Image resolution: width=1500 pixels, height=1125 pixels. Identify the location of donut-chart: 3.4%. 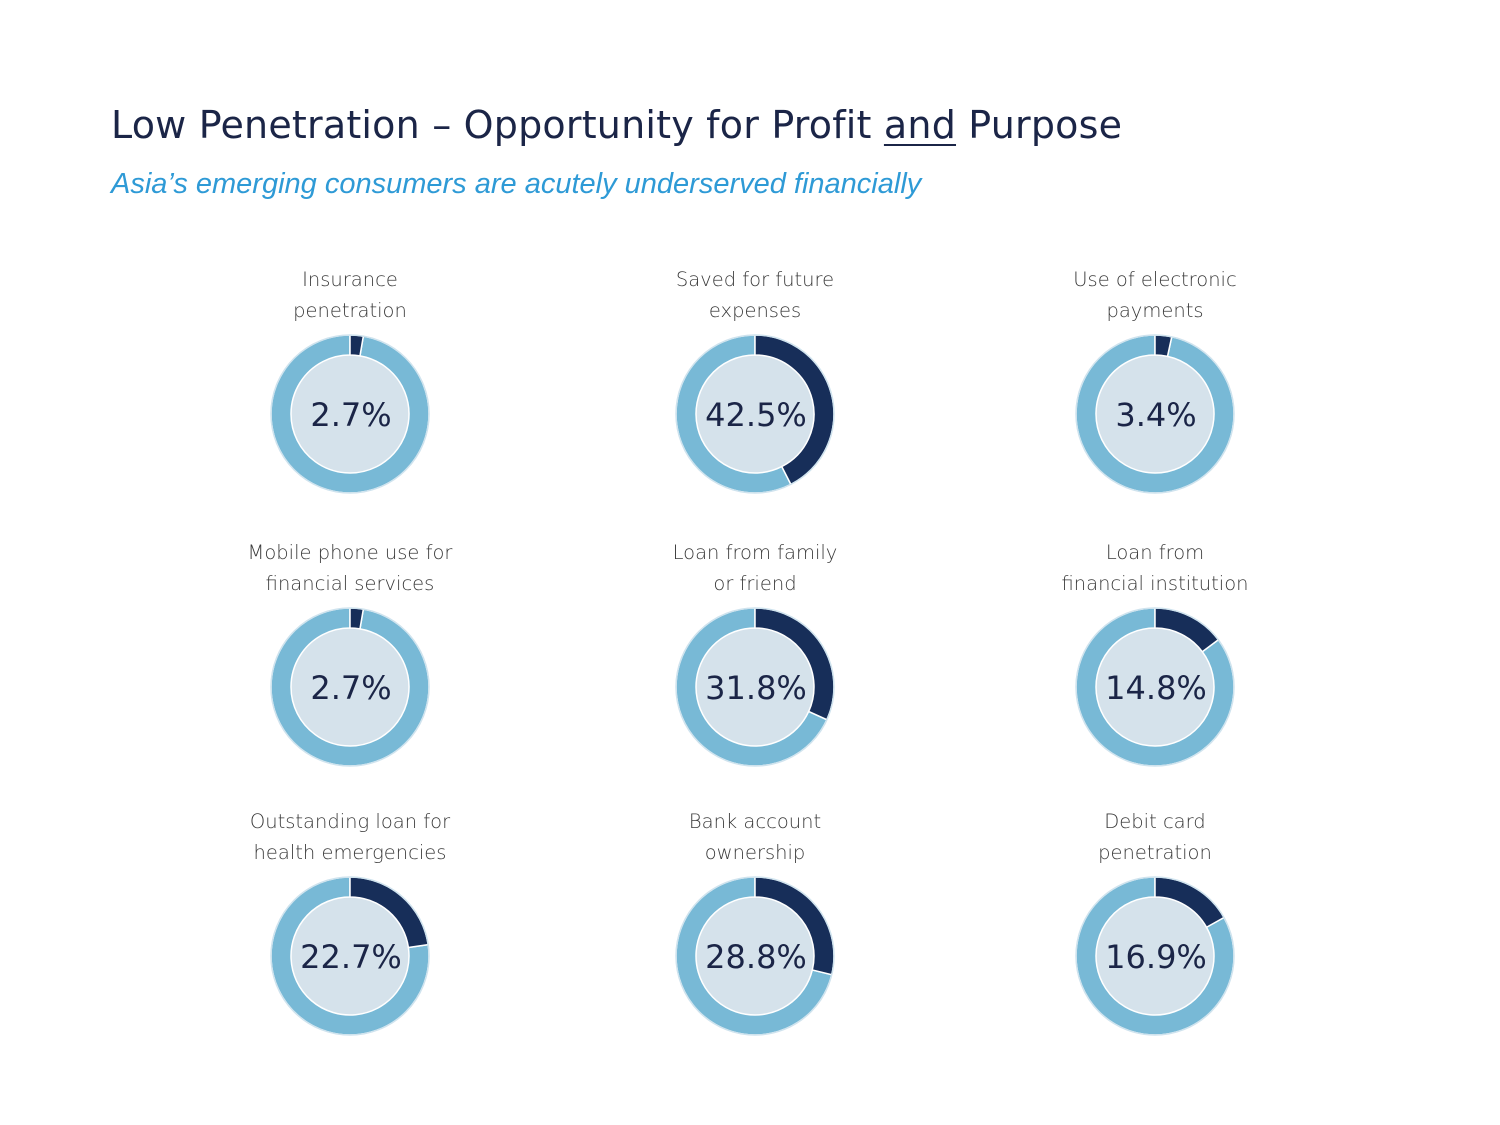
(1155, 414).